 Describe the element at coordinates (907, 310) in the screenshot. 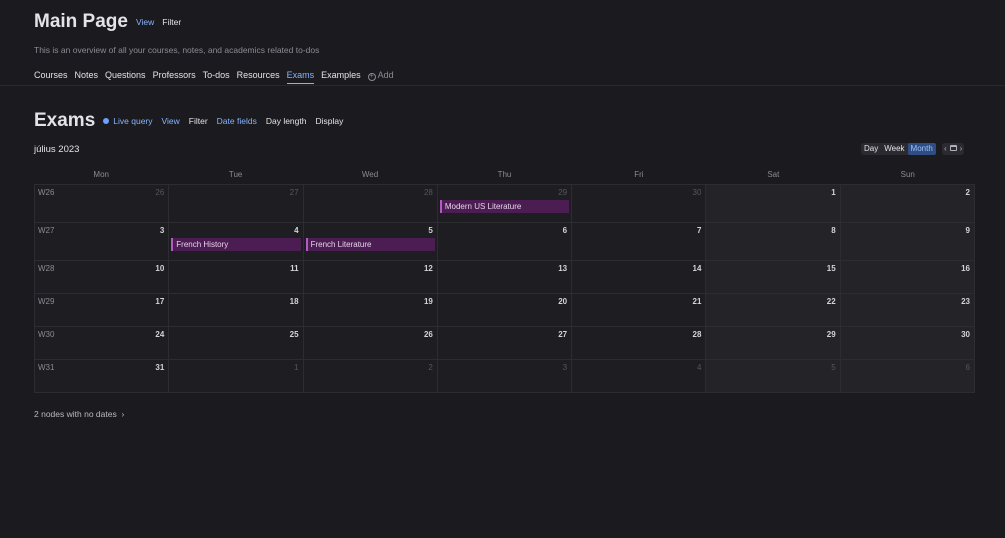

I see `day-cell: 23` at that location.